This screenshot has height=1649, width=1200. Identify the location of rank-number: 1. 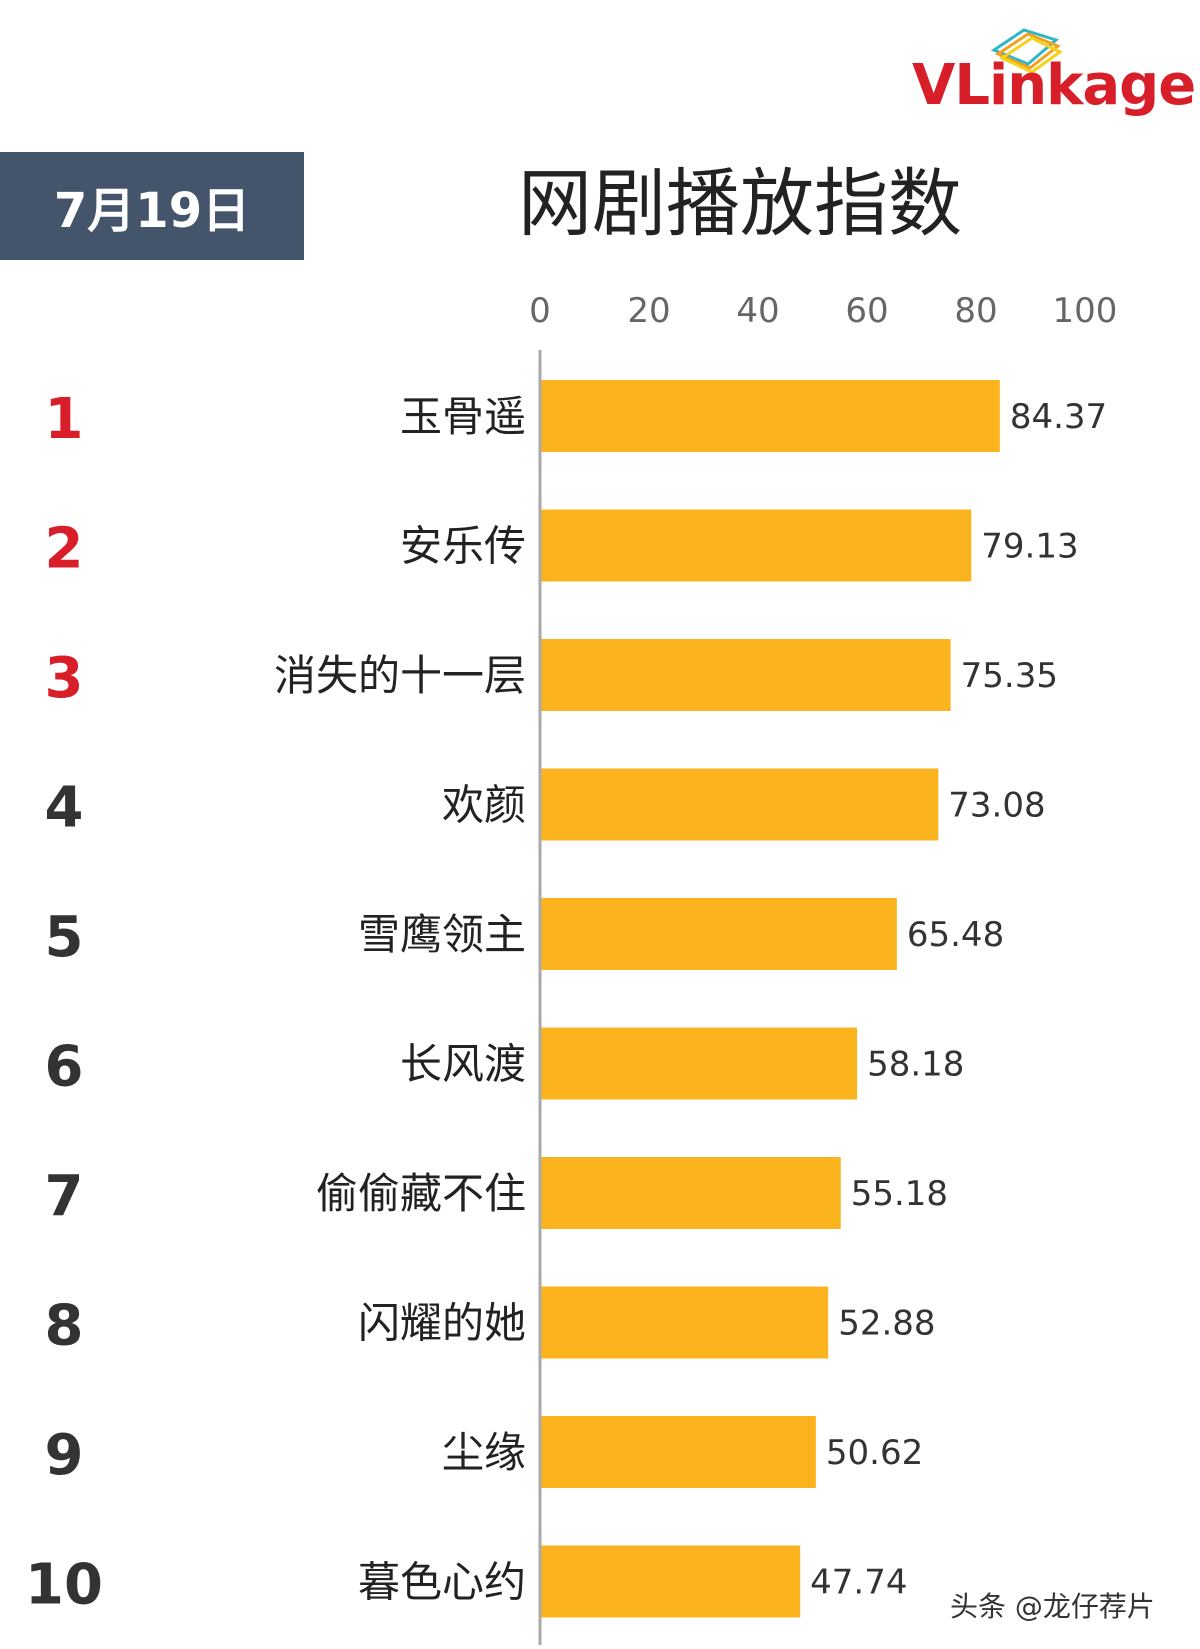
(64, 419).